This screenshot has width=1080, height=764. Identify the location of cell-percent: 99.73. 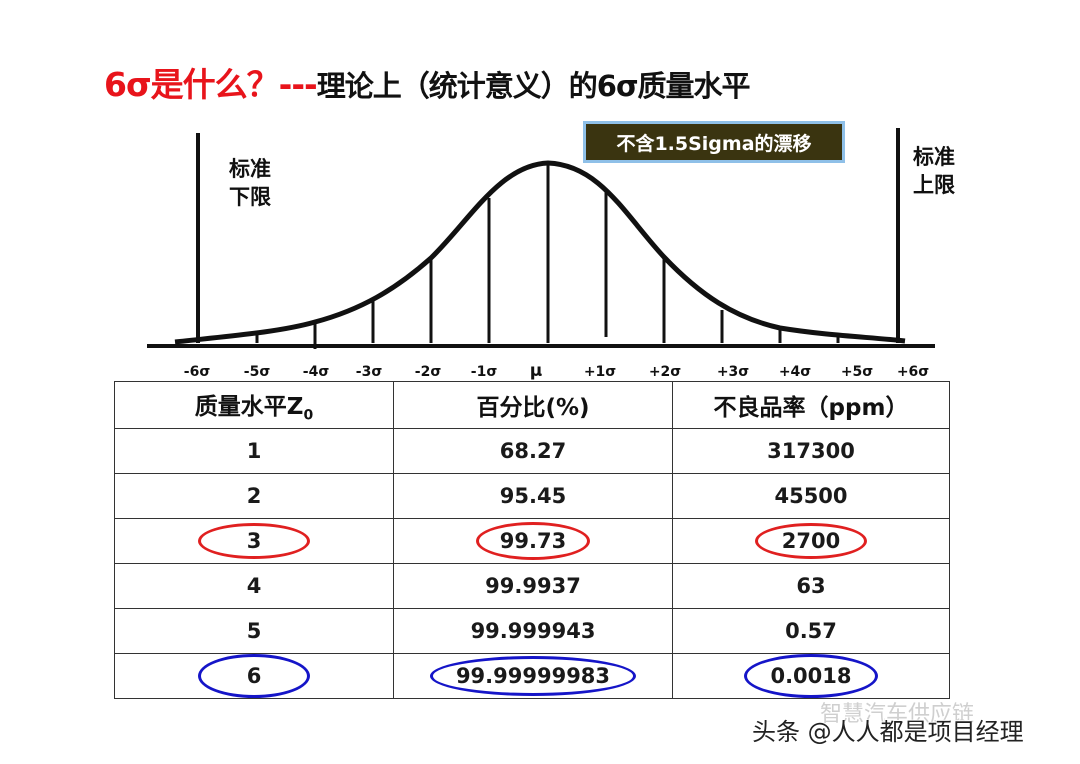
(533, 541).